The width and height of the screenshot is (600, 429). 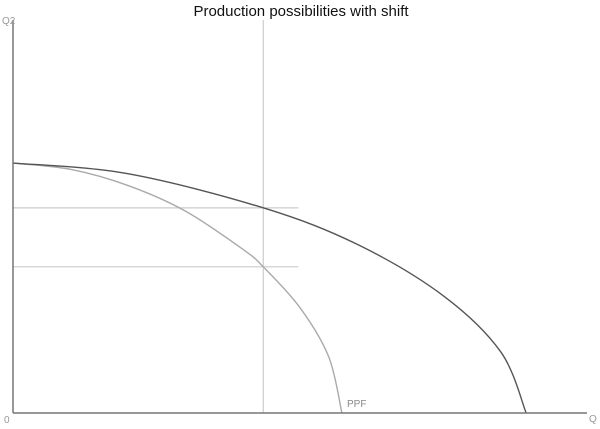 What do you see at coordinates (593, 419) in the screenshot?
I see `x-axis-label: Q` at bounding box center [593, 419].